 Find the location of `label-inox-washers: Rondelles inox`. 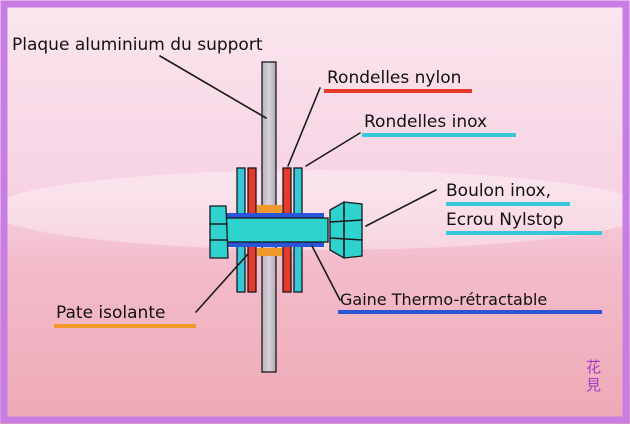

label-inox-washers: Rondelles inox is located at coordinates (425, 122).